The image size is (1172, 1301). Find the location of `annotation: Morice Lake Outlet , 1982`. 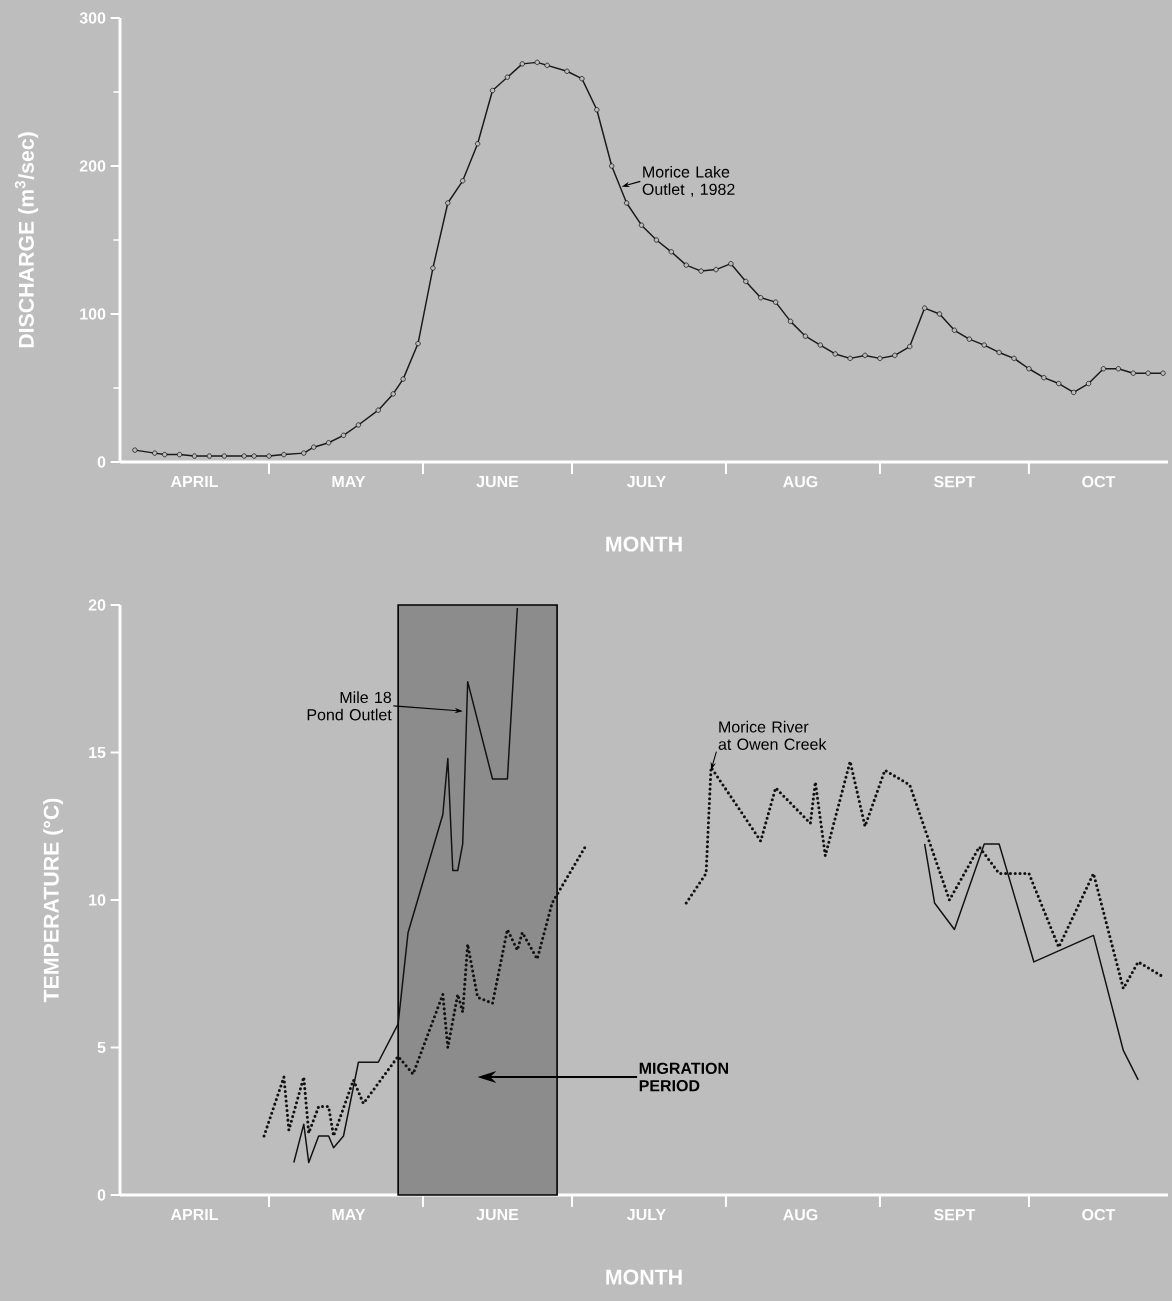

annotation: Morice Lake Outlet , 1982 is located at coordinates (688, 181).